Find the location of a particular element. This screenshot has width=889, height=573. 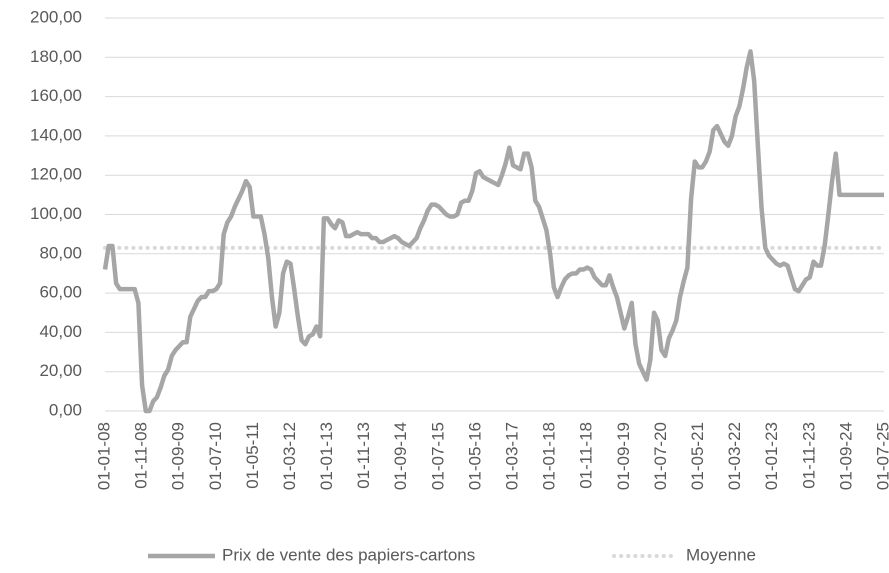

x-tick-label: 01-11-08 is located at coordinates (141, 455).